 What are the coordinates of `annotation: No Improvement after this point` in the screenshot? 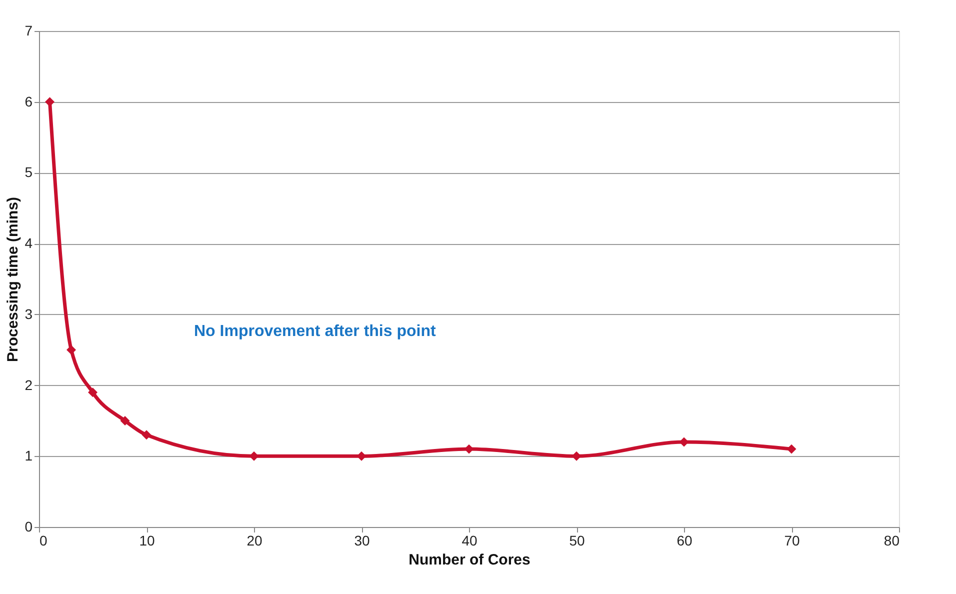 It's located at (315, 331).